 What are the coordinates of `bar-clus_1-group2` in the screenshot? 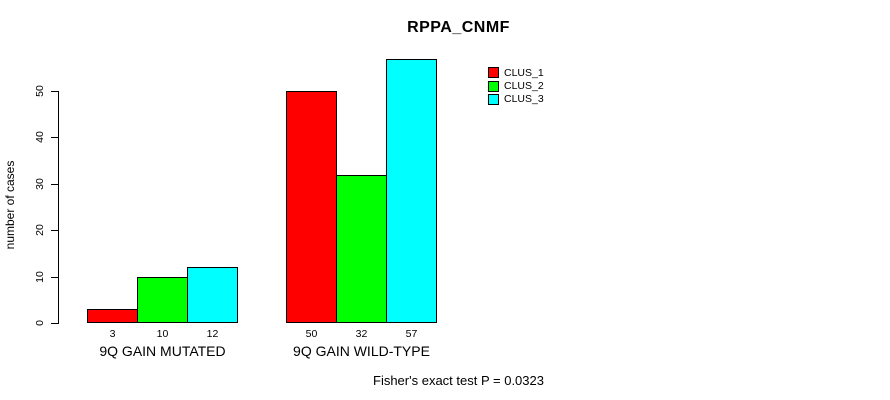 It's located at (311, 207).